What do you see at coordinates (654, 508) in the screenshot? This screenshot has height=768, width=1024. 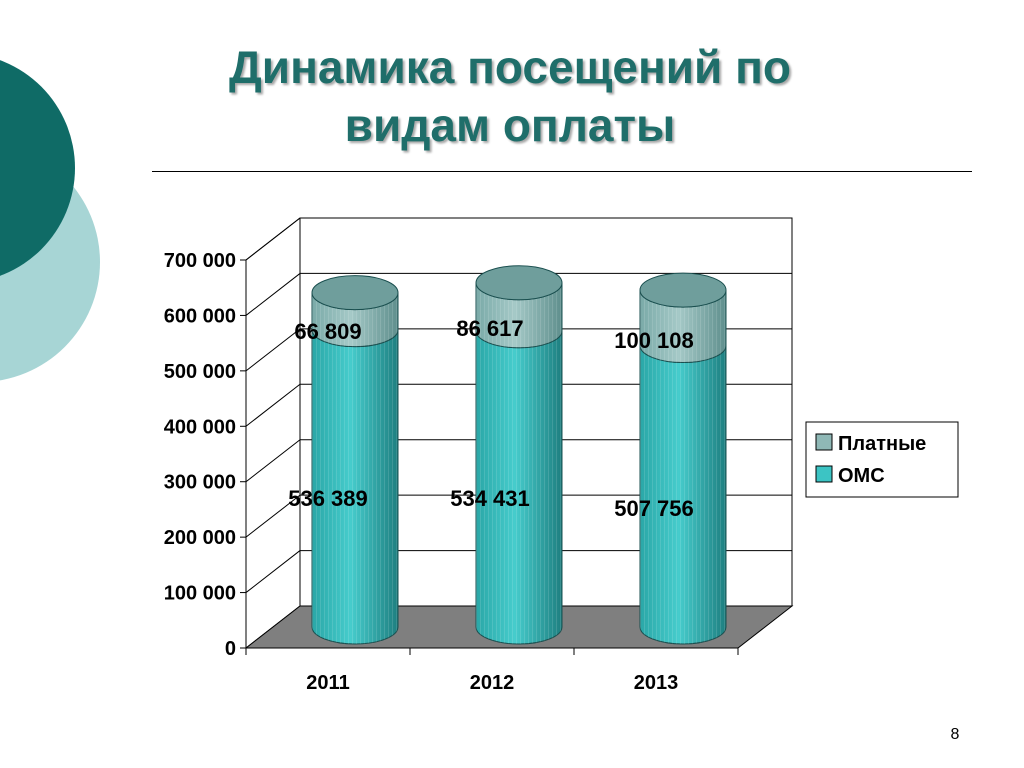 I see `data-label-oms: 507 756` at bounding box center [654, 508].